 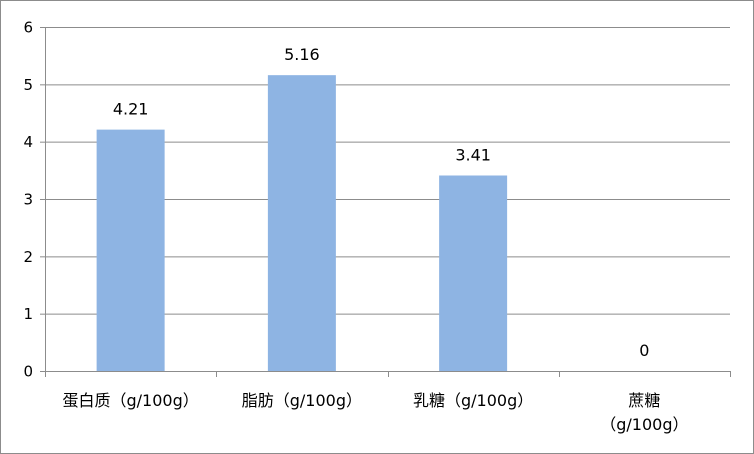 I want to click on y-tick-label: 6, so click(x=28, y=28).